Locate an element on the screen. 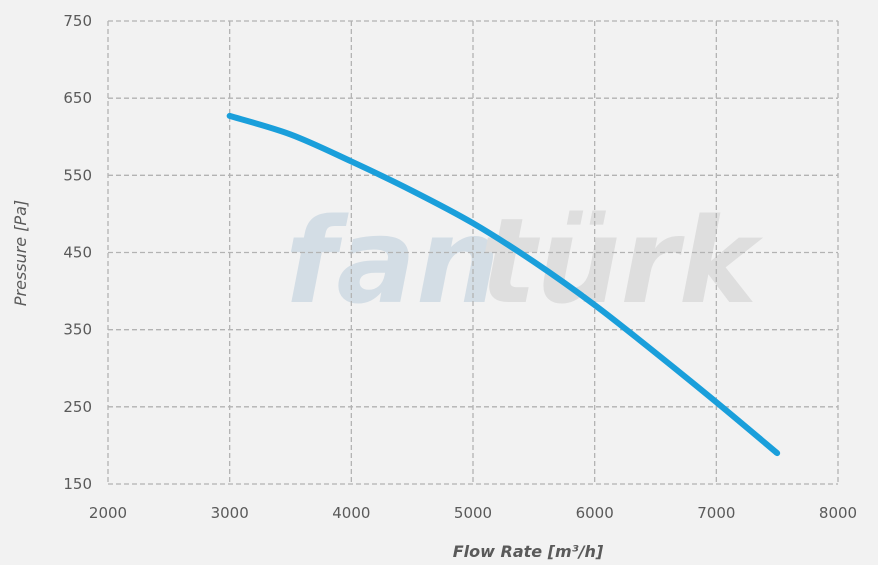 The height and width of the screenshot is (565, 878). y-tick-label: 550 is located at coordinates (77, 175).